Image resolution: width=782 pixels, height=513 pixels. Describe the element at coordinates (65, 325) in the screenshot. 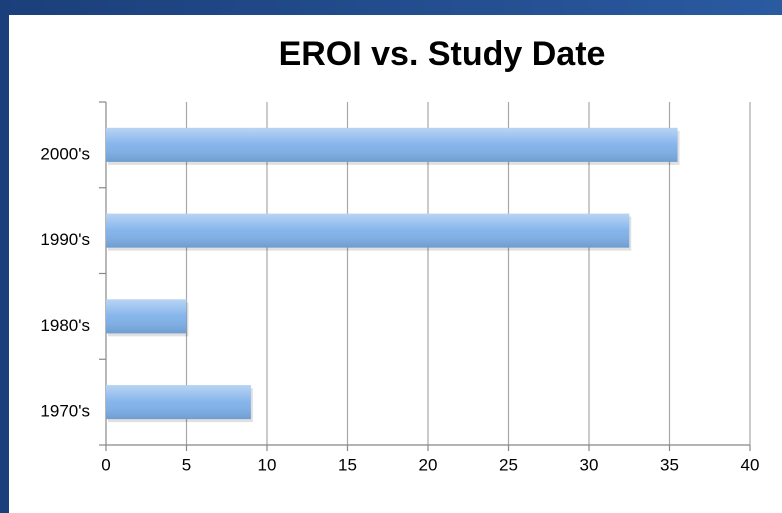

I see `y-tick-label: 1980's` at that location.